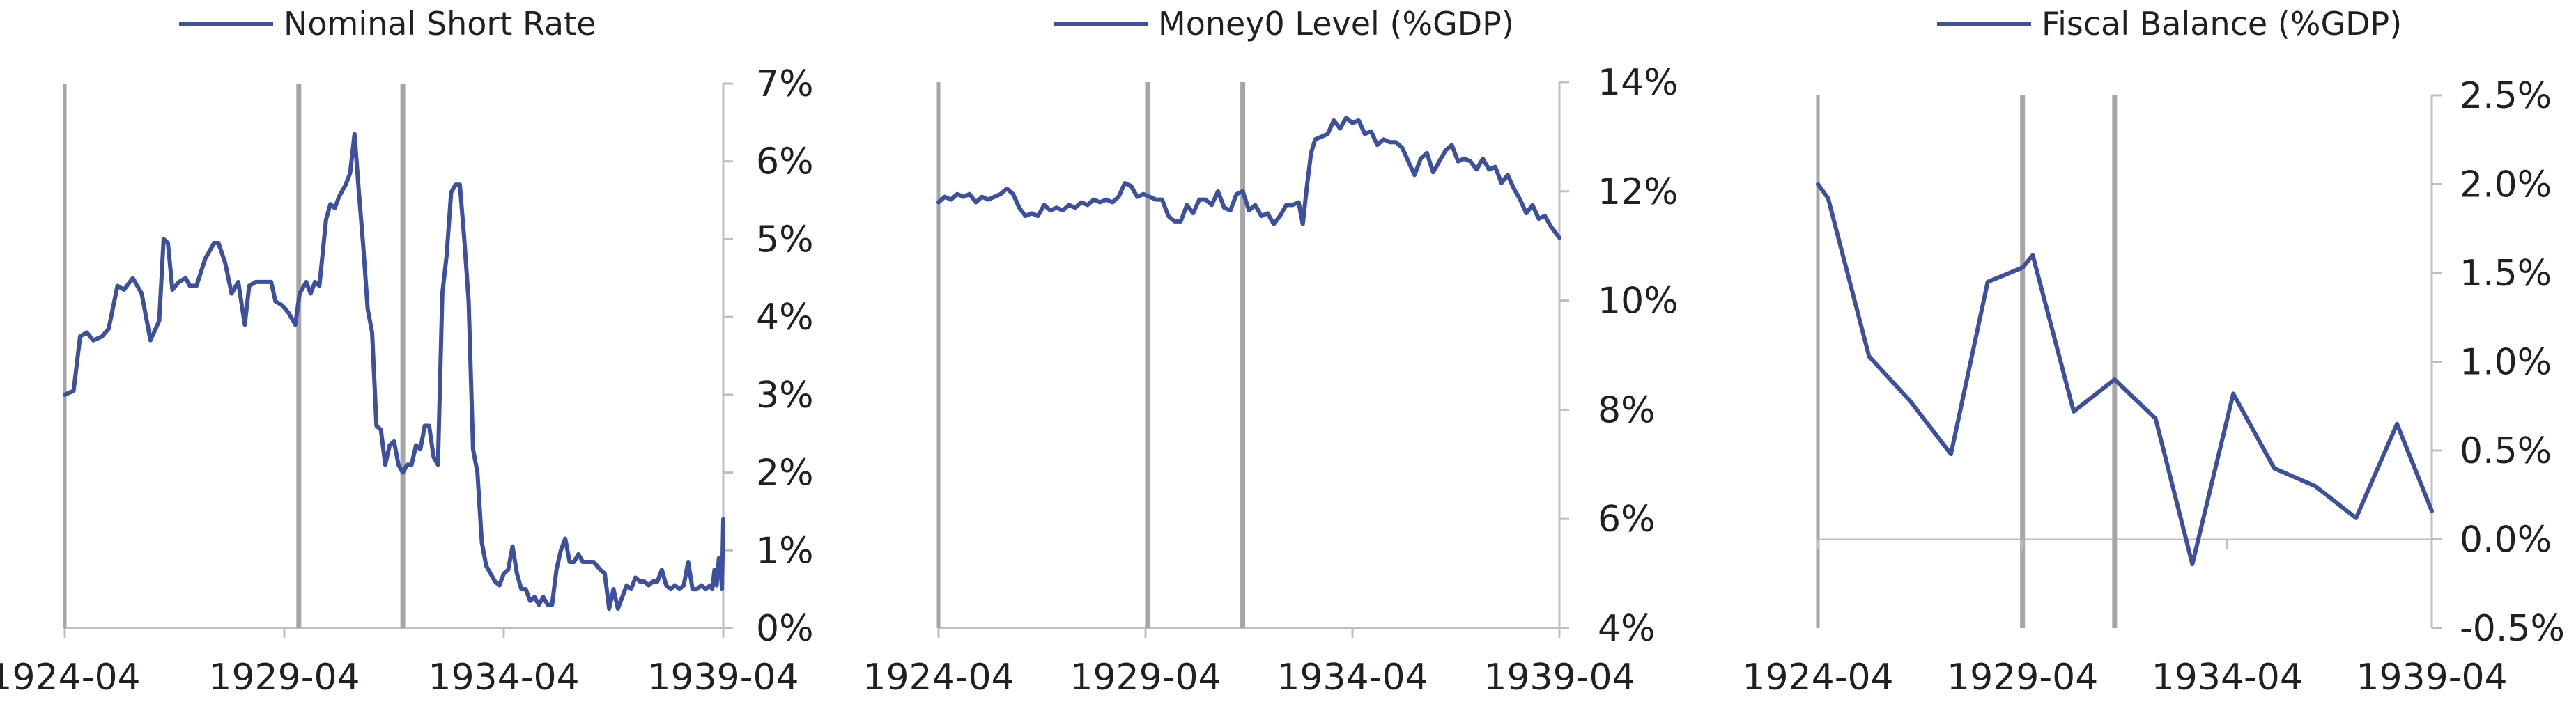 The height and width of the screenshot is (704, 2576). What do you see at coordinates (2506, 540) in the screenshot?
I see `y-tick-label: 0.0%` at bounding box center [2506, 540].